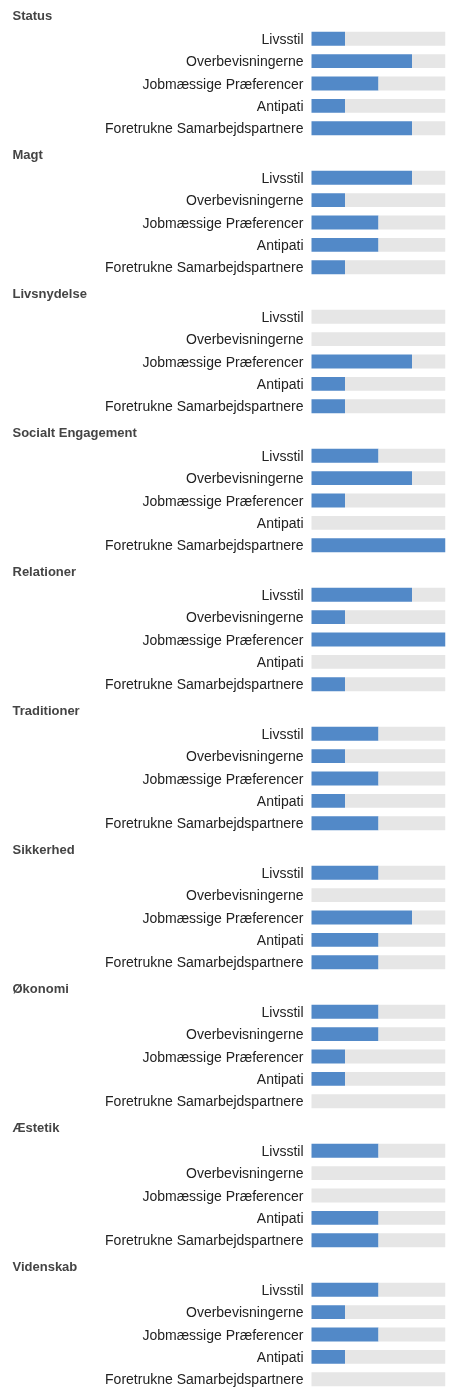  What do you see at coordinates (46, 710) in the screenshot?
I see `text: Traditioner` at bounding box center [46, 710].